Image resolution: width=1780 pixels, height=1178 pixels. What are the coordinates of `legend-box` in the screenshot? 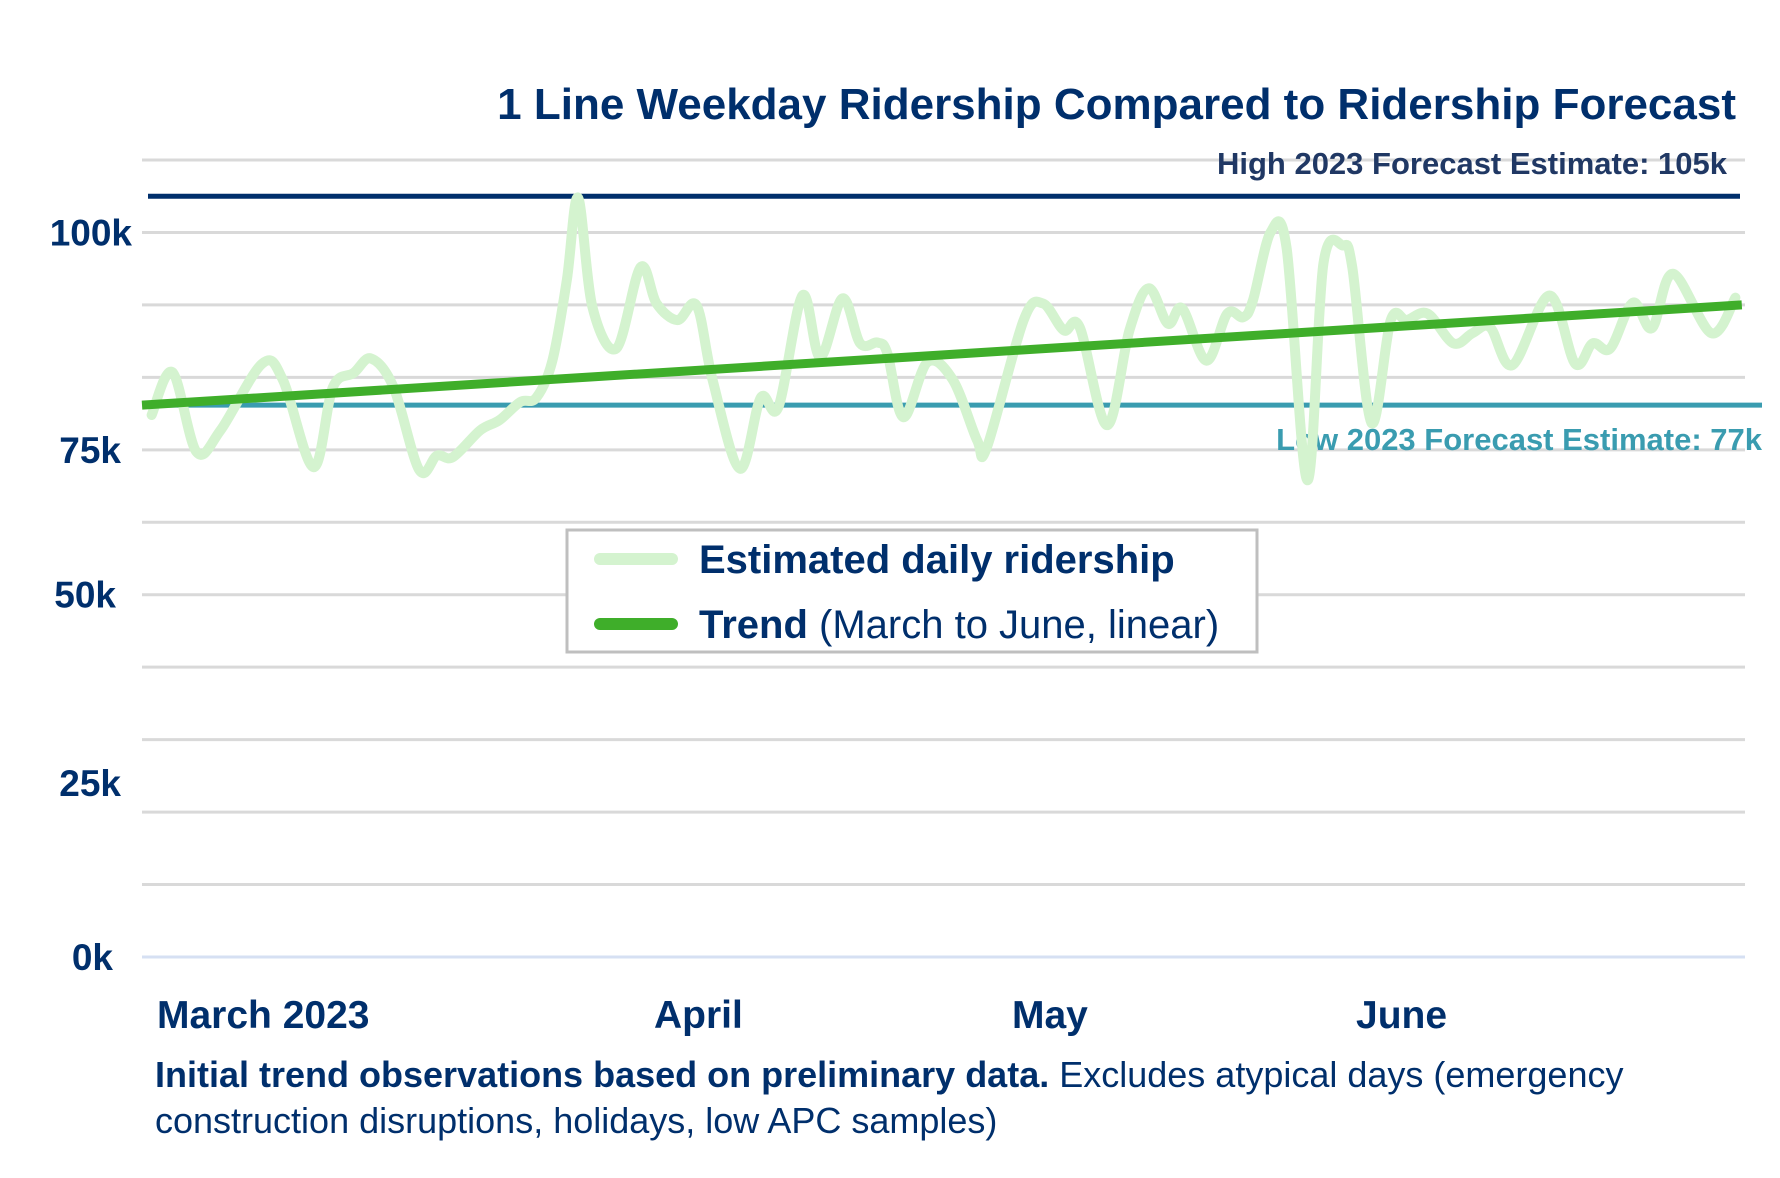 It's located at (912, 591).